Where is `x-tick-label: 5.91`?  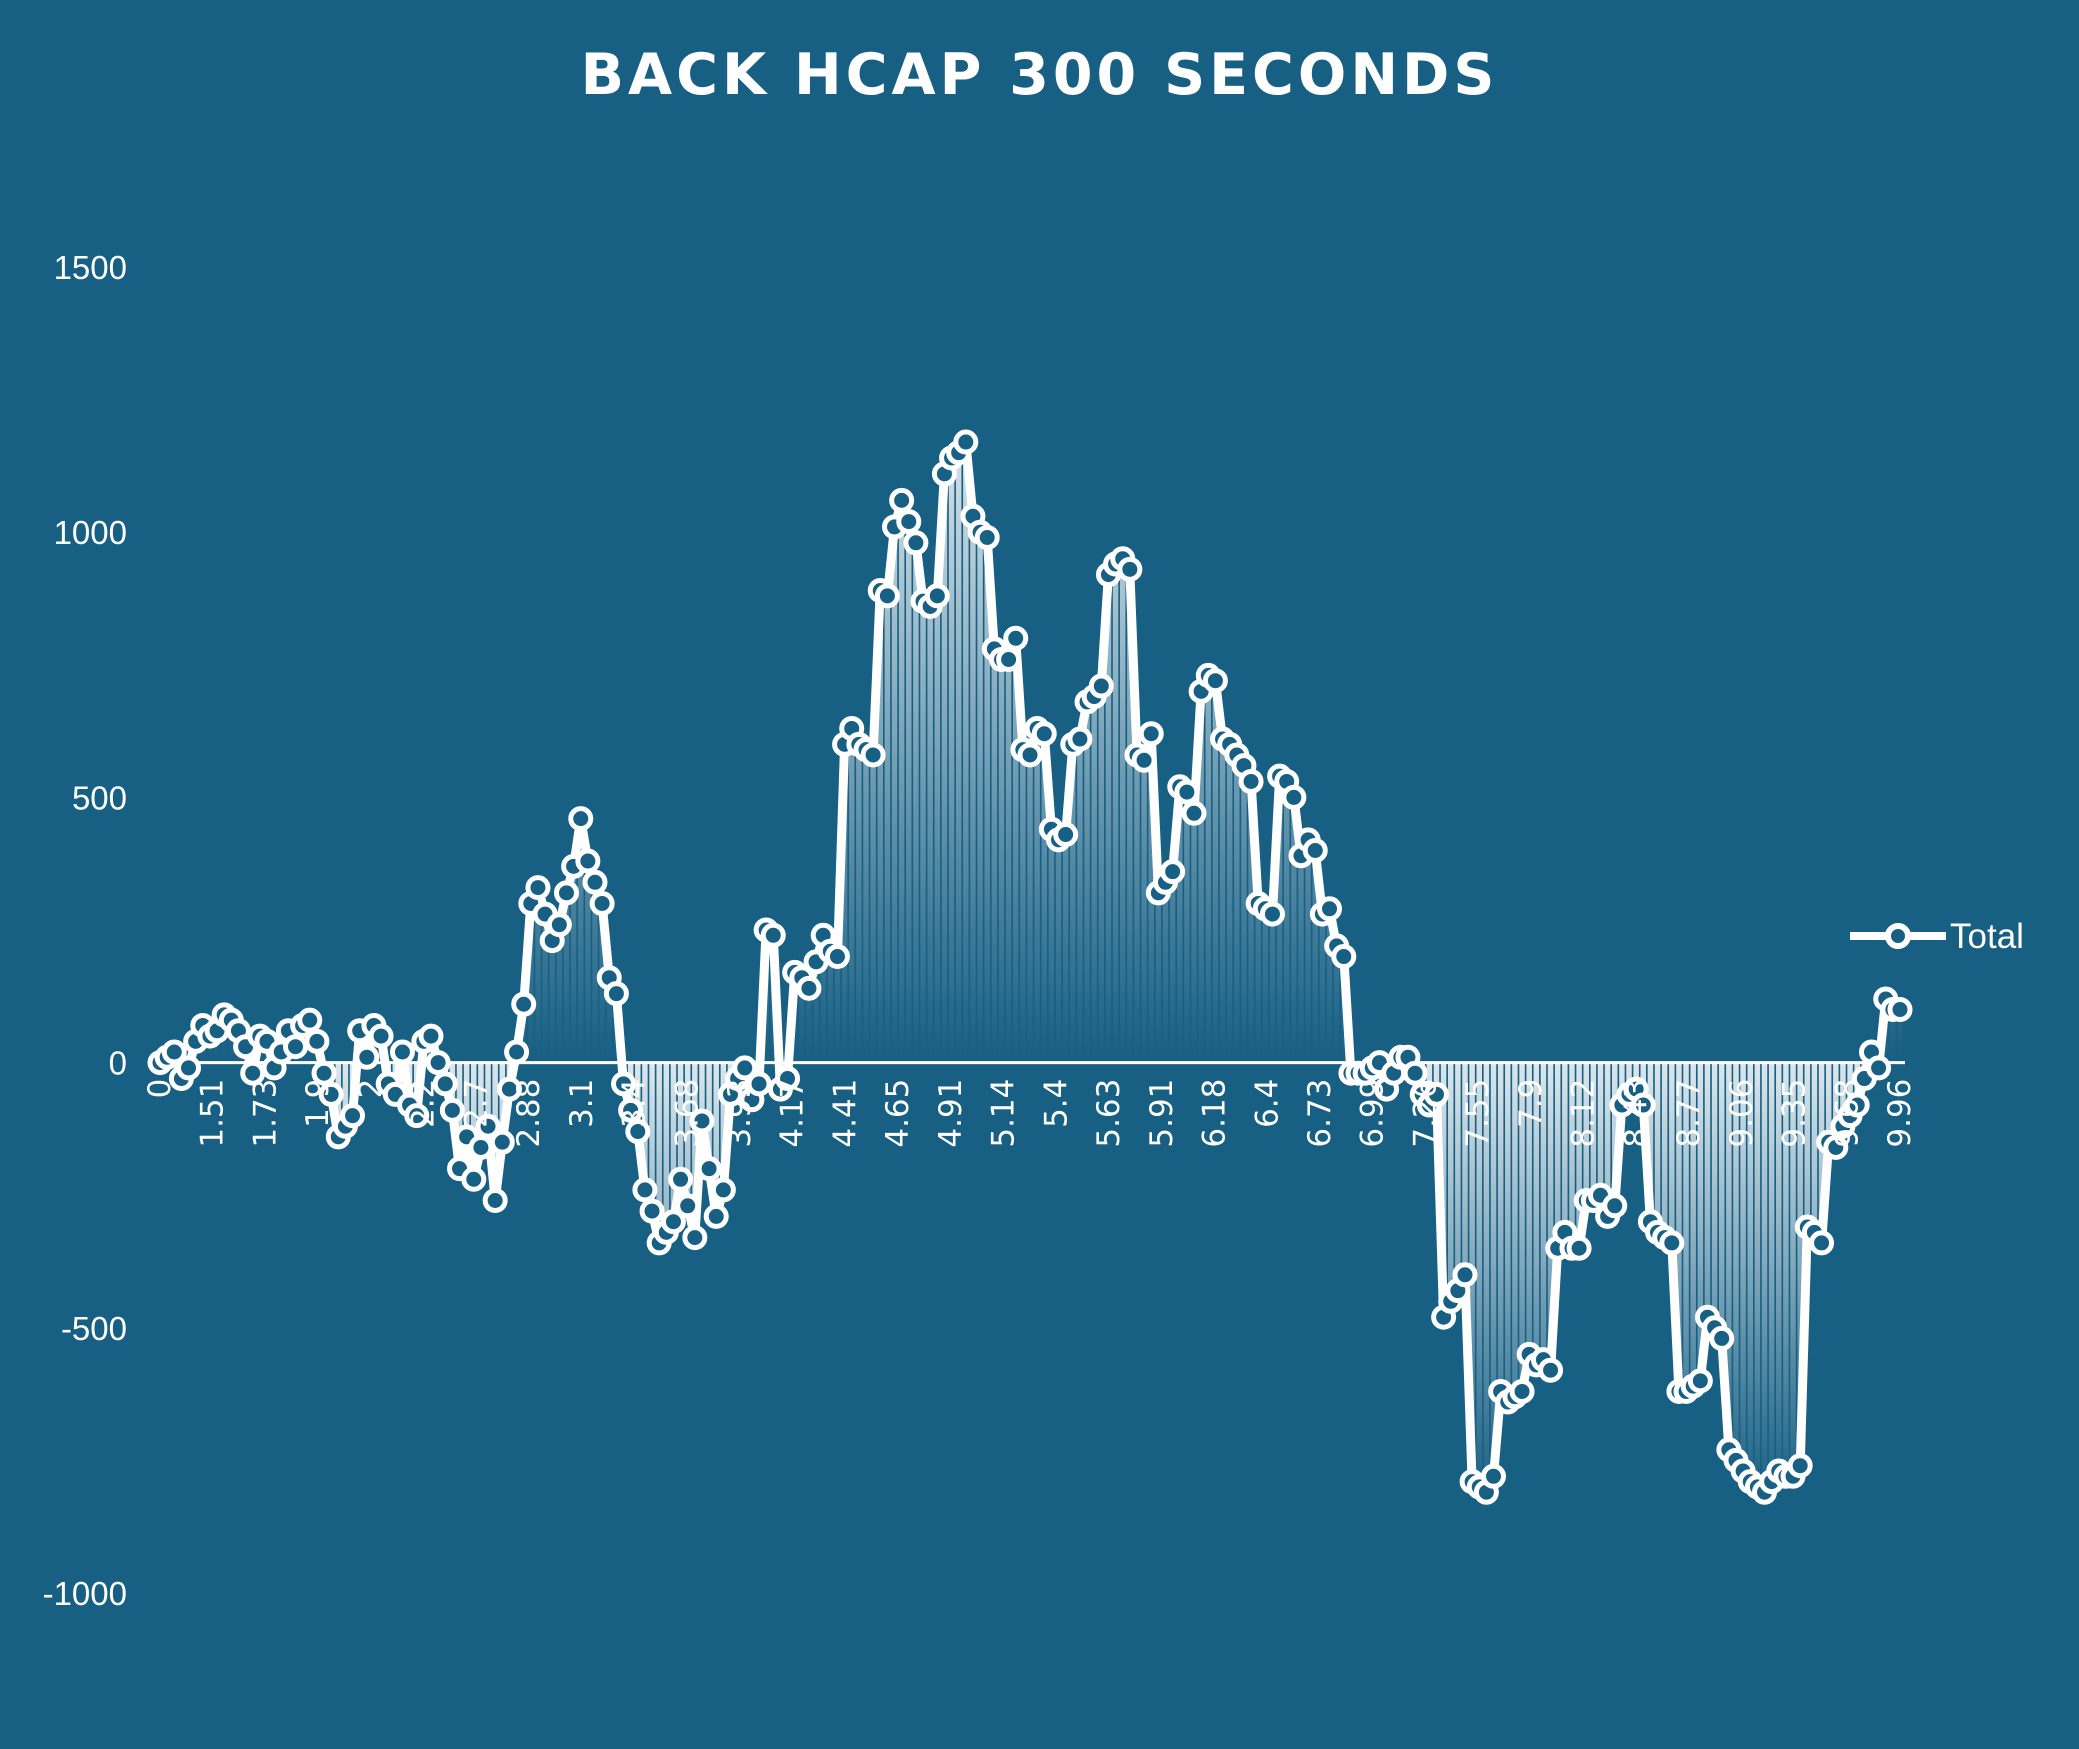
x-tick-label: 5.91 is located at coordinates (1162, 1113).